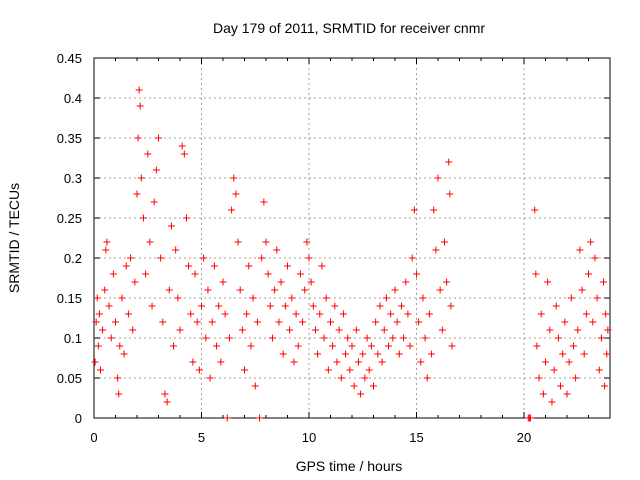 This screenshot has width=640, height=480. I want to click on y-tick-label: 0.05, so click(69, 378).